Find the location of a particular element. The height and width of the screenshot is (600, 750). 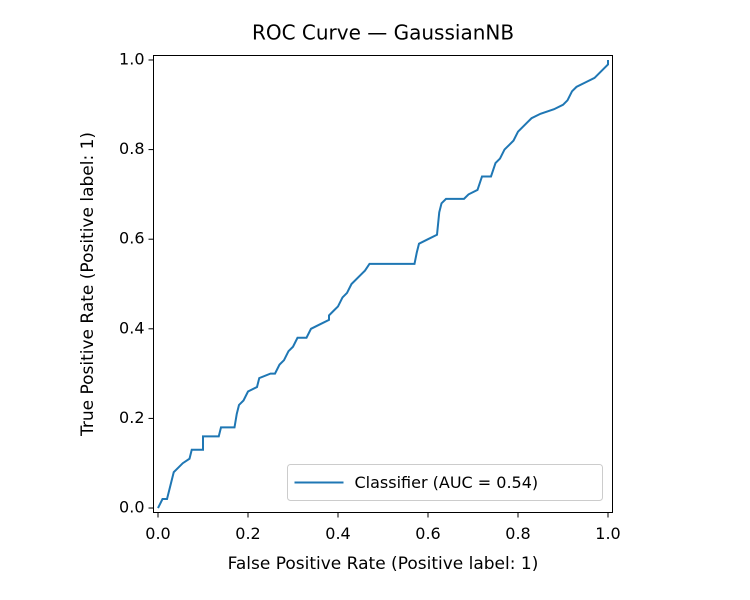

chart-title: ROC Curve — GaussianNB is located at coordinates (383, 33).